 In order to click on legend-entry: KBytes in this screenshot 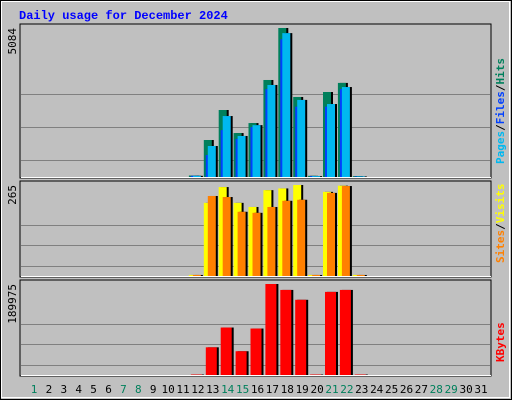, I will do `click(500, 342)`.